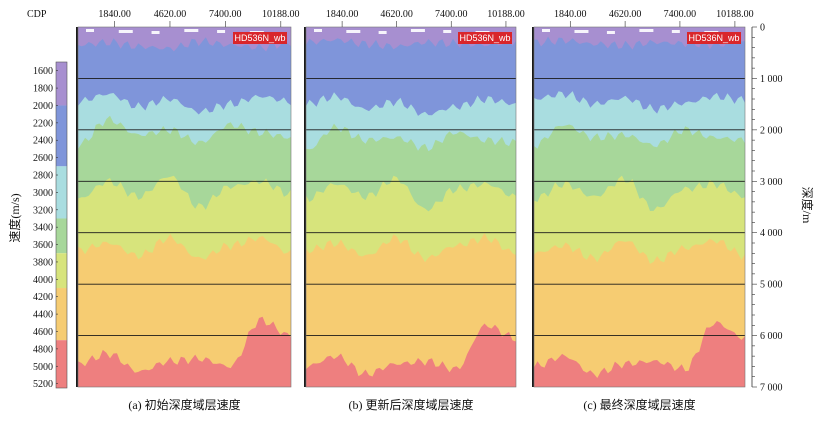 Image resolution: width=817 pixels, height=421 pixels. I want to click on colorbar-tick-label: 3000, so click(43, 193).